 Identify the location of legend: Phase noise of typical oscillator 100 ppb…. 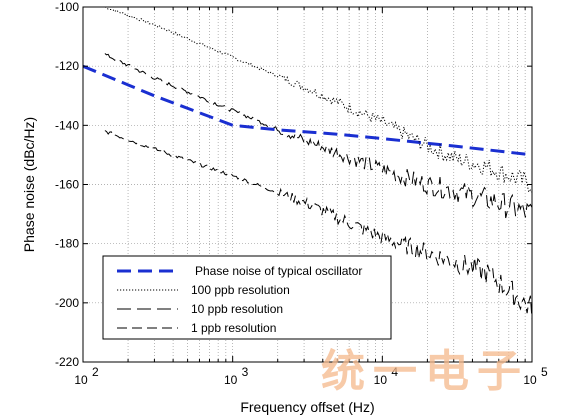
(247, 297).